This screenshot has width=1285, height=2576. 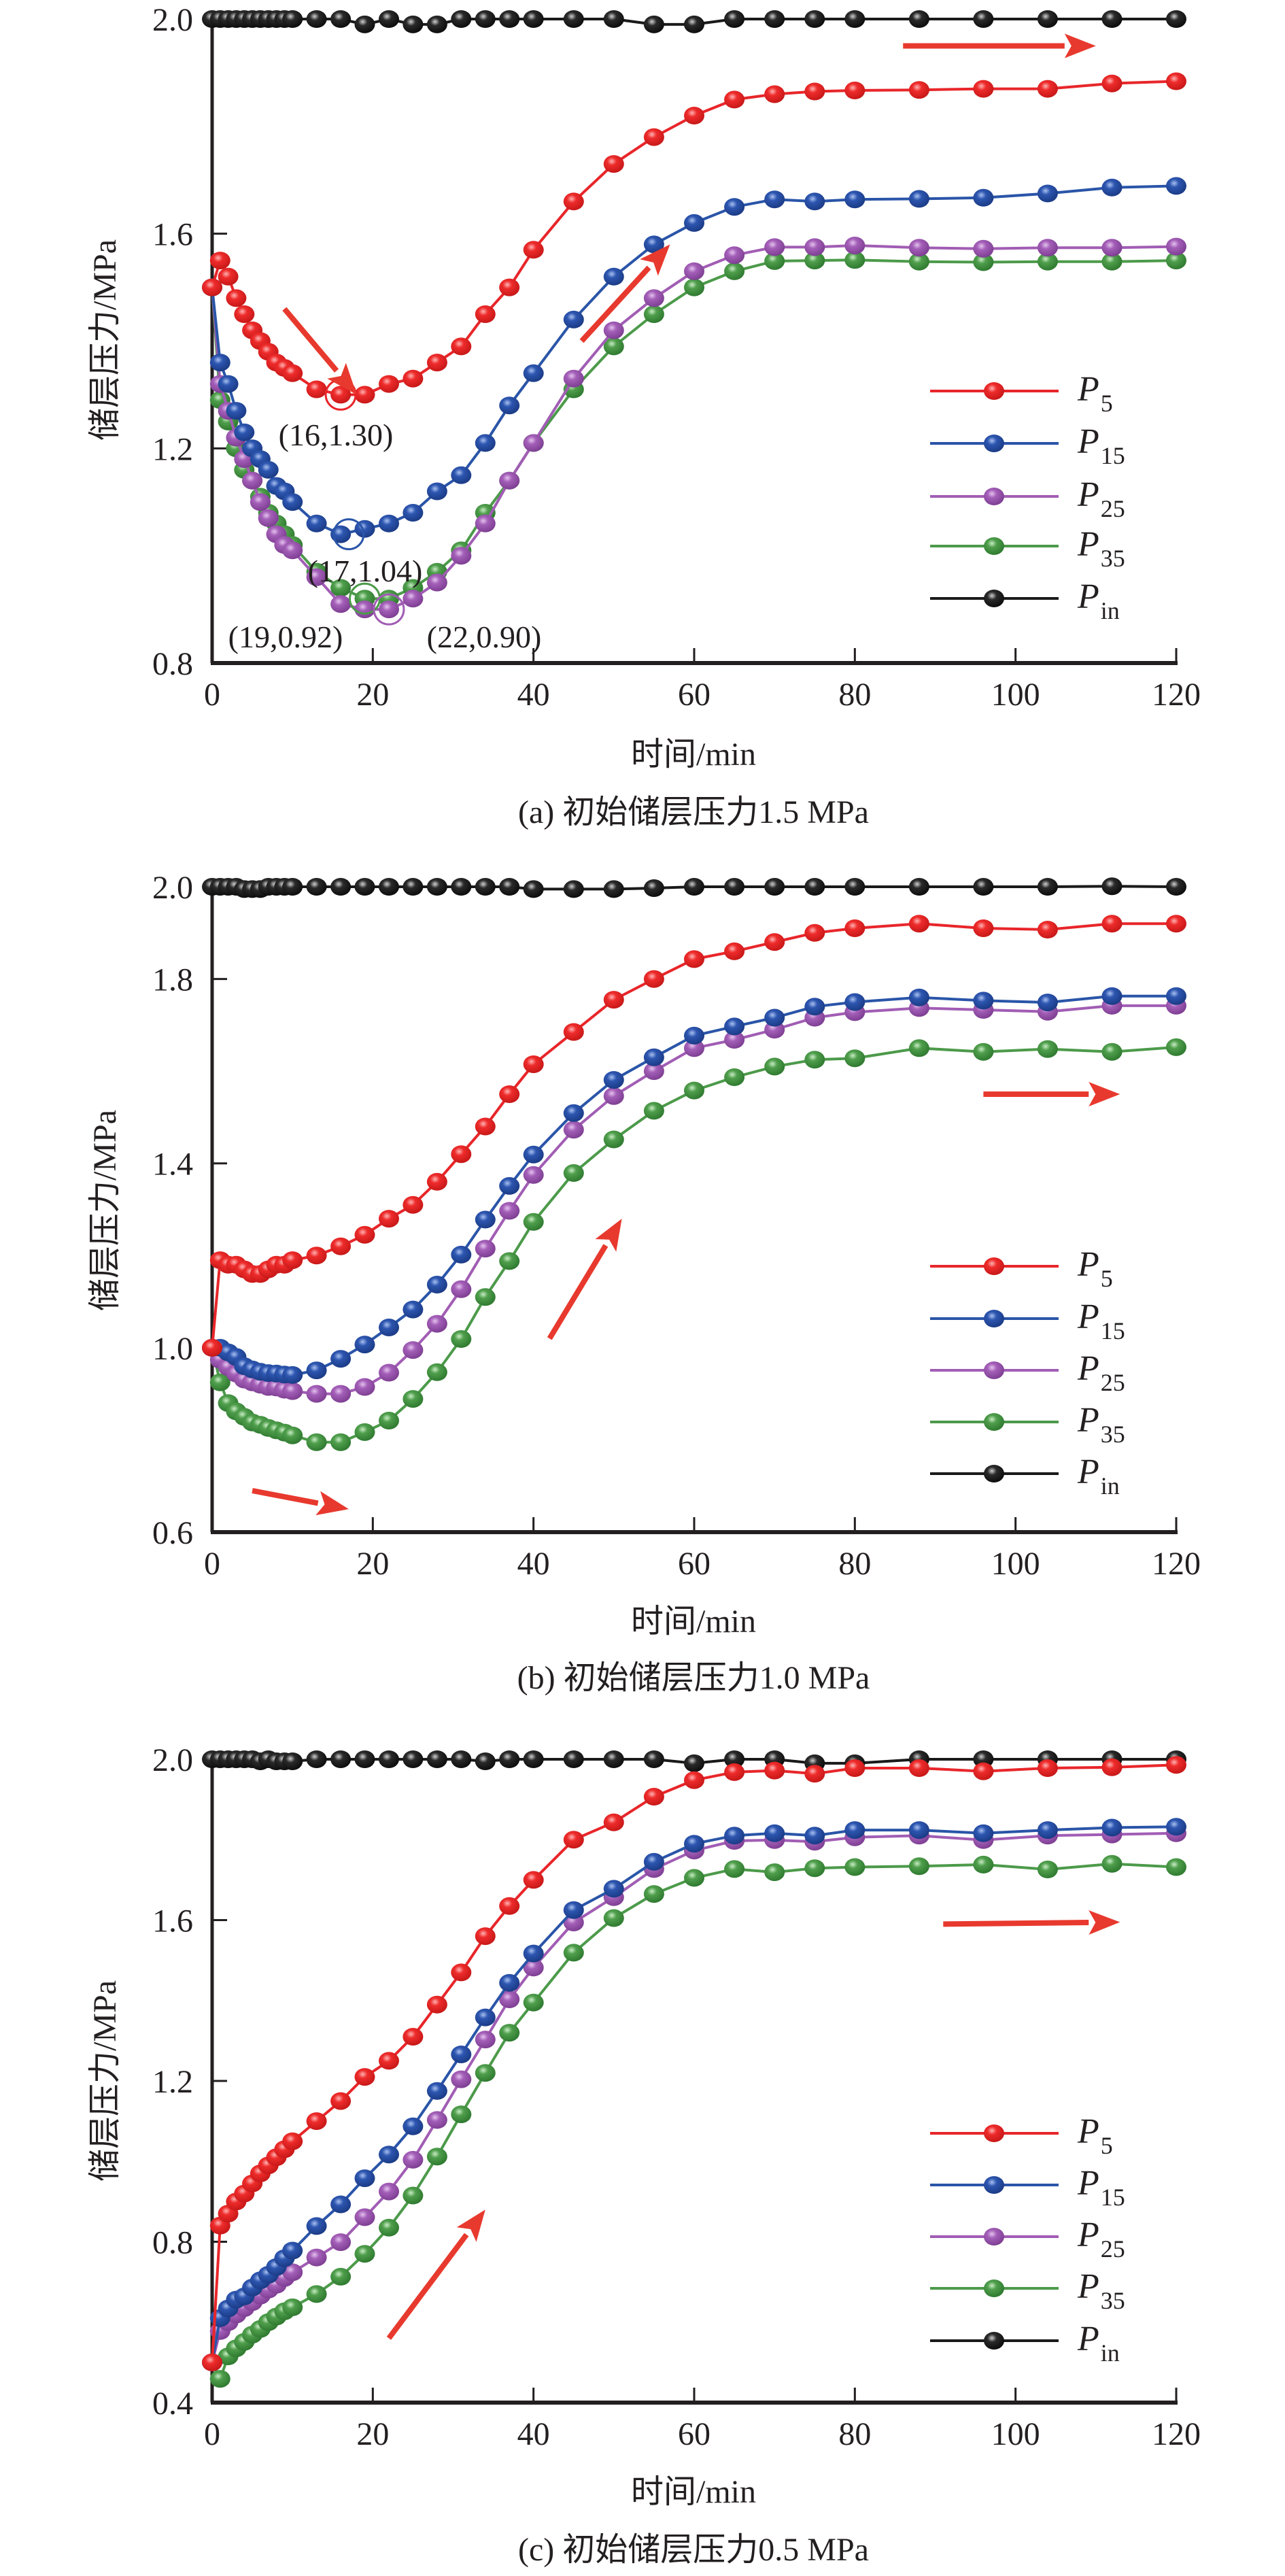 I want to click on legend-label: P35, so click(x=1101, y=2290).